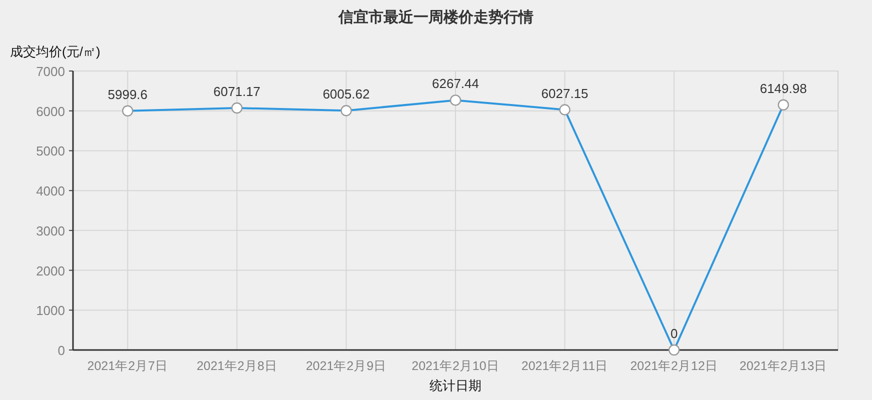 This screenshot has height=400, width=872. What do you see at coordinates (128, 94) in the screenshot?
I see `data-label: 5999.6` at bounding box center [128, 94].